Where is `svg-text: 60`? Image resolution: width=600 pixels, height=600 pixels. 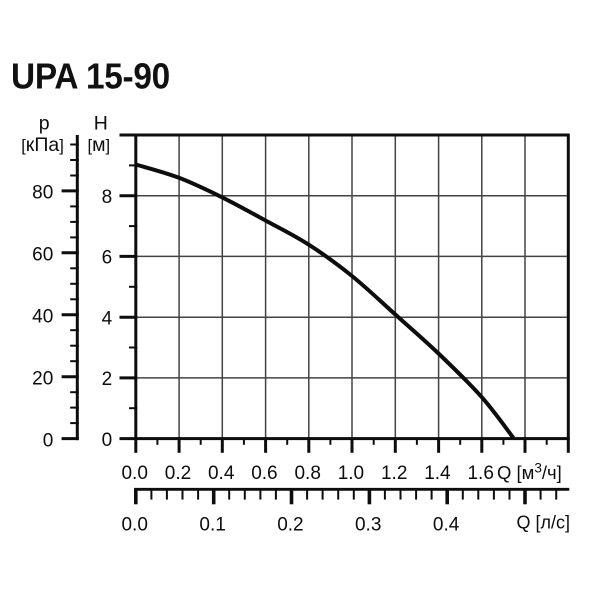 svg-text: 60 is located at coordinates (42, 255).